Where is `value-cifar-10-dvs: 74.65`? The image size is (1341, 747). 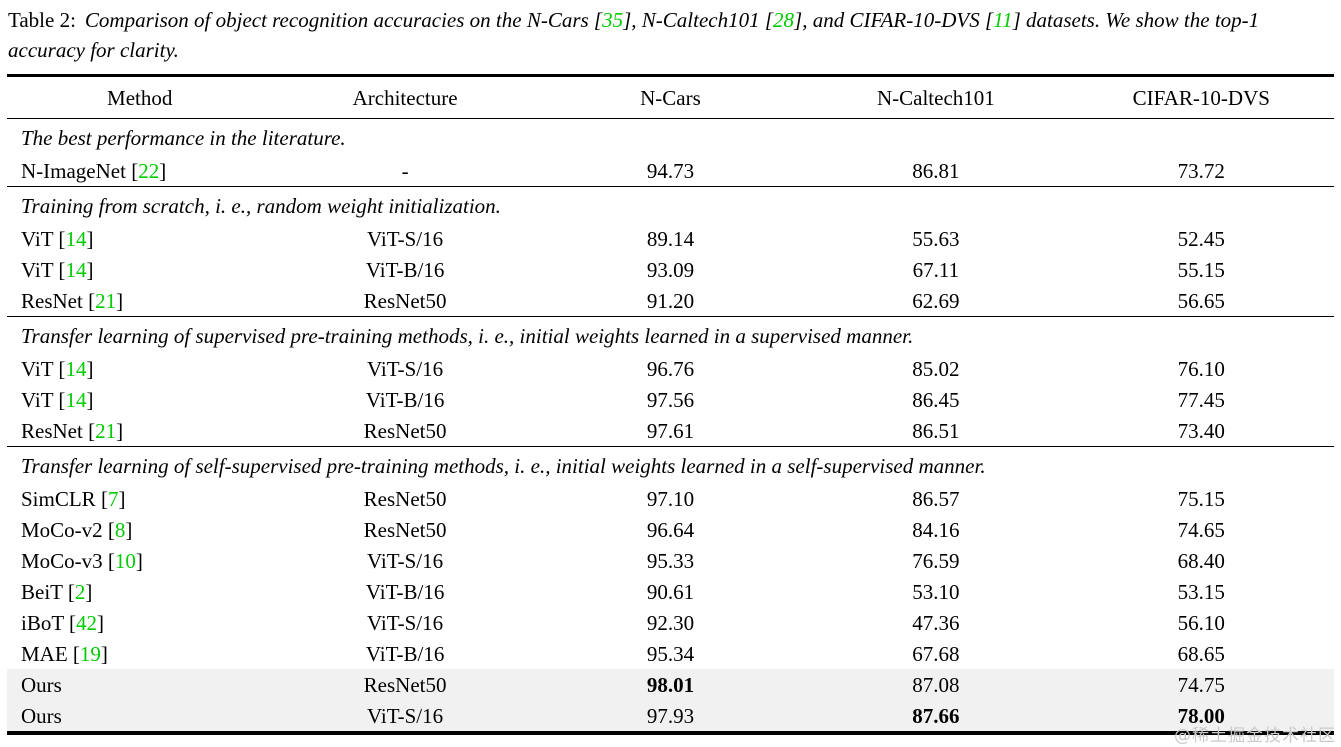 value-cifar-10-dvs: 74.65 is located at coordinates (1201, 529).